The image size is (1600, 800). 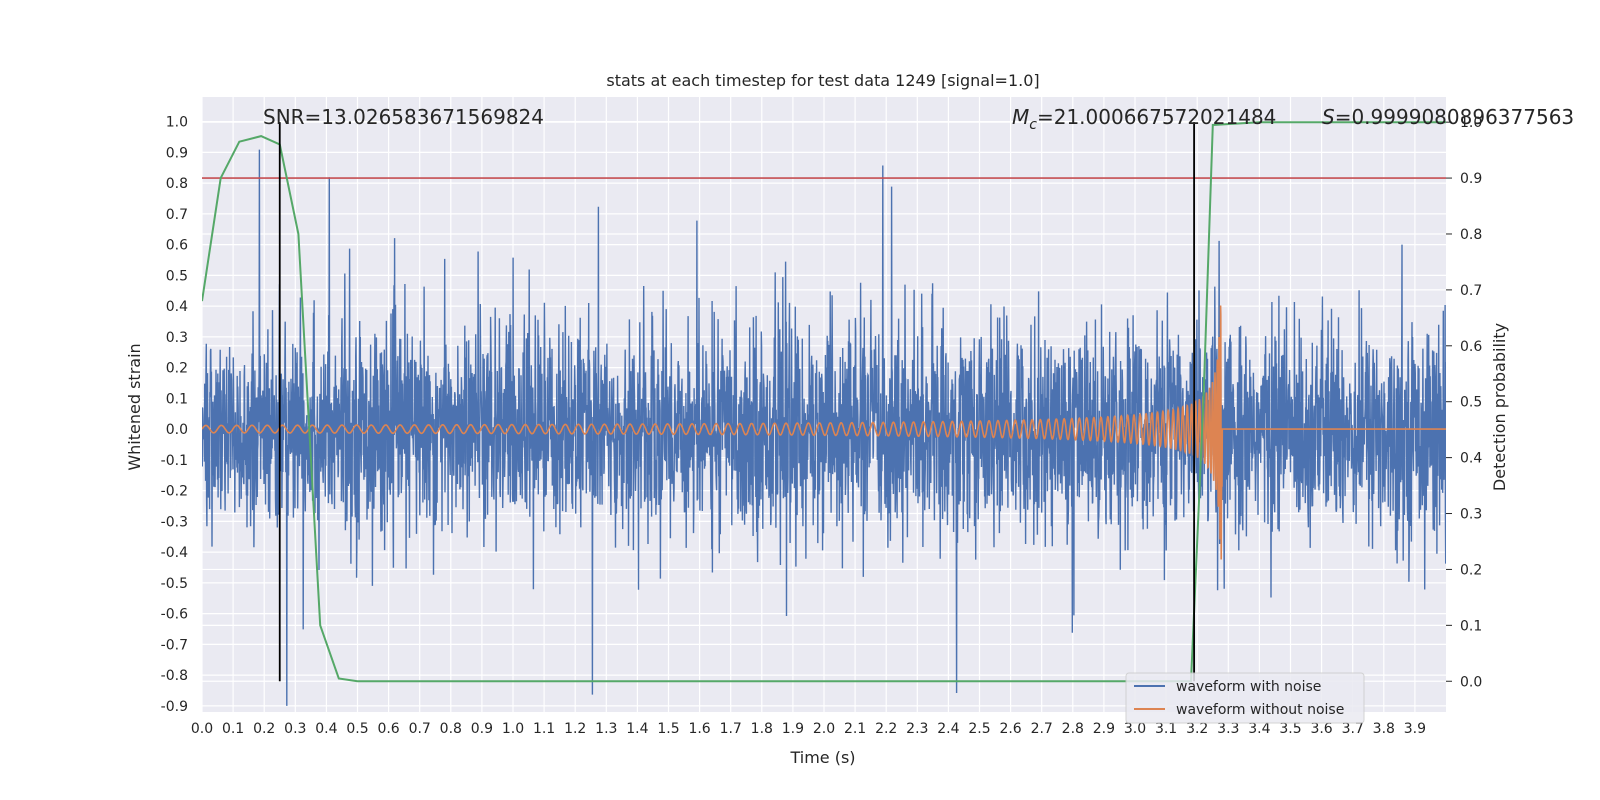 I want to click on right-axis-ticks: 0.0 0.1 0.2 0.3 0.4 0.5 0.6 0.7 0.8 0.9 1.0, so click(x=1464, y=402).